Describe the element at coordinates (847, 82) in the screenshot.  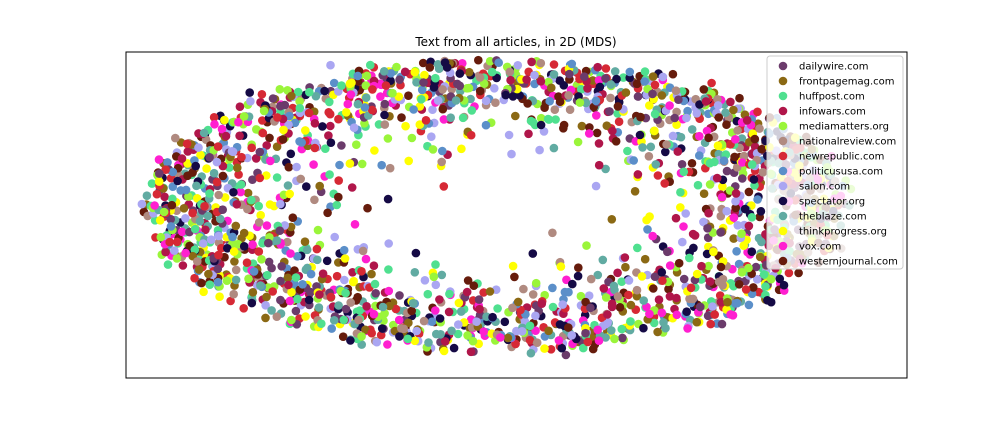
I see `legend-label: frontpagemag.com` at that location.